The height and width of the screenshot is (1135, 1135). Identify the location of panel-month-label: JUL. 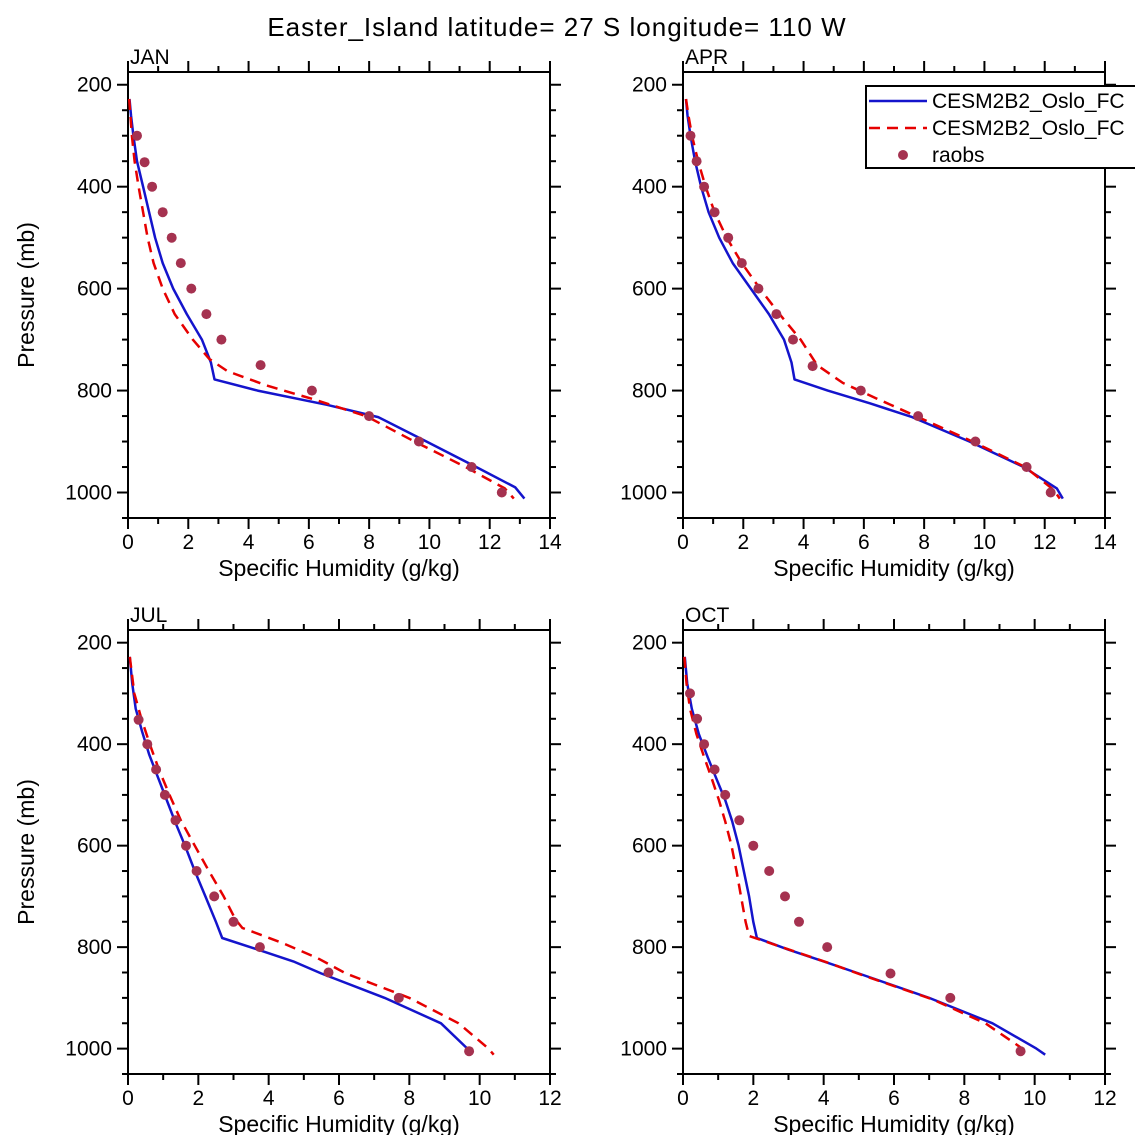
(148, 615).